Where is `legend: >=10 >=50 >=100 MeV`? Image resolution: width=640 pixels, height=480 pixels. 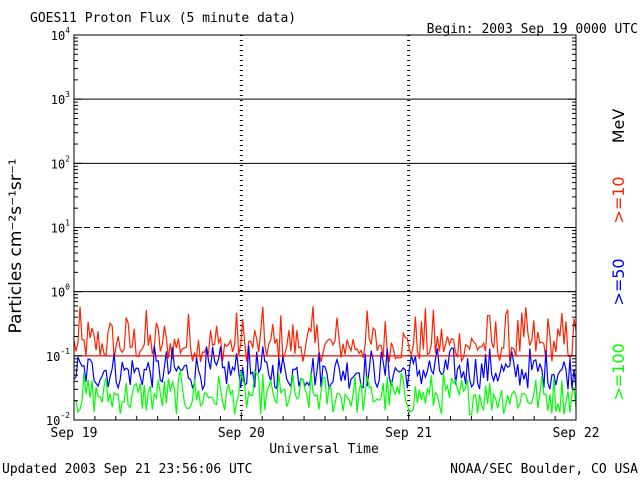 legend: >=10 >=50 >=100 MeV is located at coordinates (618, 255).